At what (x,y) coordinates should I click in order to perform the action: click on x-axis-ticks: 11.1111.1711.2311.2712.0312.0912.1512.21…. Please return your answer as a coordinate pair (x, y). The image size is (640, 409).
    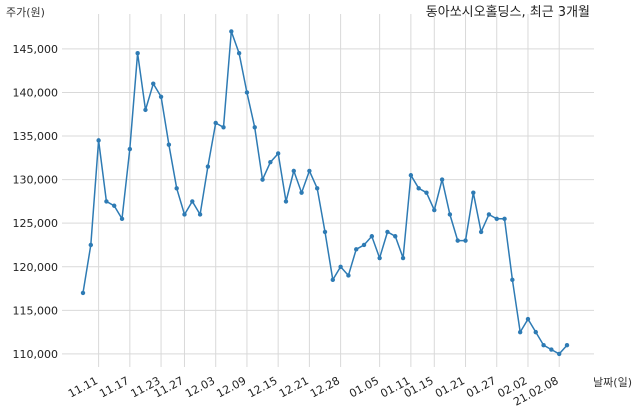
    Looking at the image, I should click on (313, 391).